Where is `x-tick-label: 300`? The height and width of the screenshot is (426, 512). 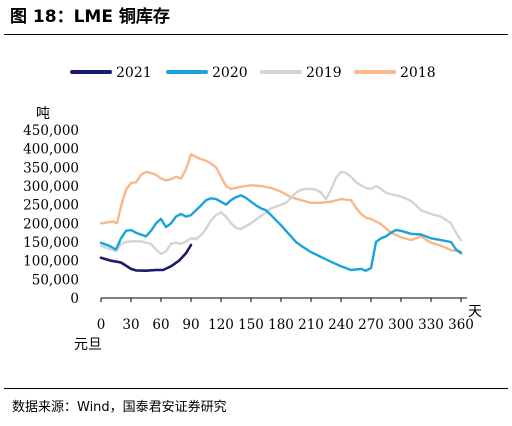
x-tick-label: 300 is located at coordinates (401, 325).